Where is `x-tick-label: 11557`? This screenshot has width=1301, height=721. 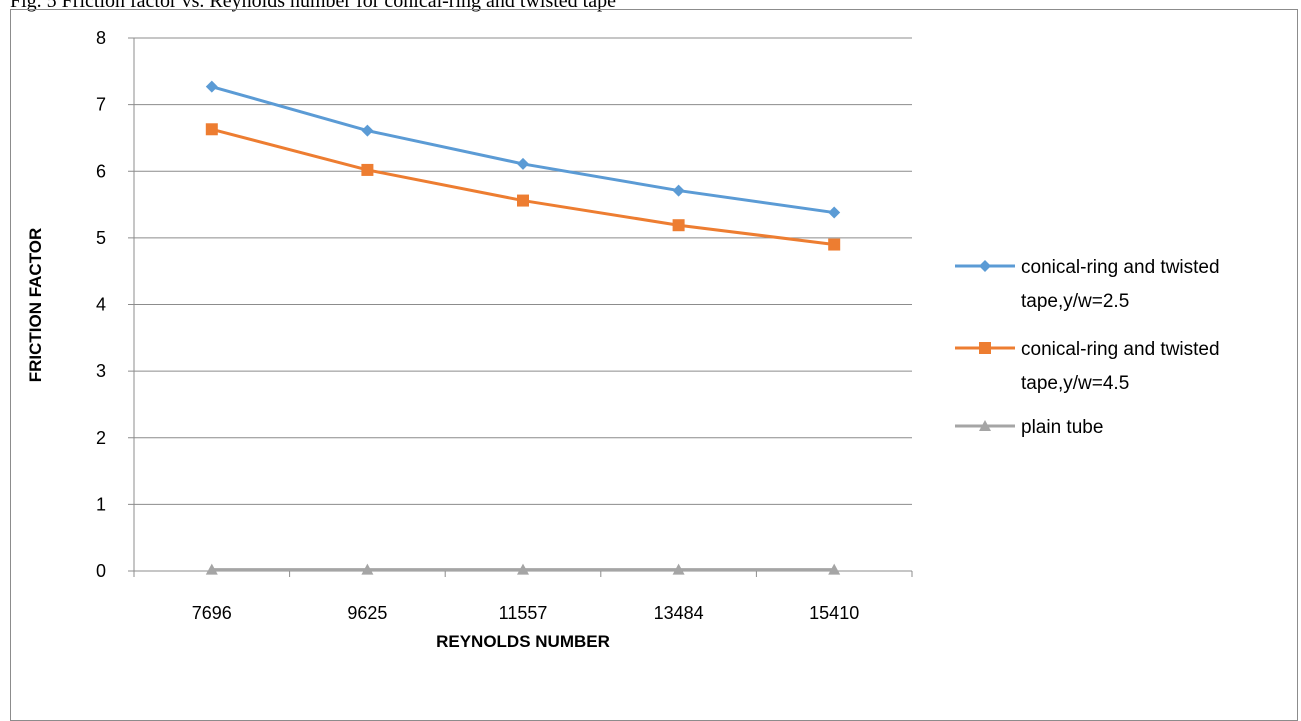
x-tick-label: 11557 is located at coordinates (523, 613).